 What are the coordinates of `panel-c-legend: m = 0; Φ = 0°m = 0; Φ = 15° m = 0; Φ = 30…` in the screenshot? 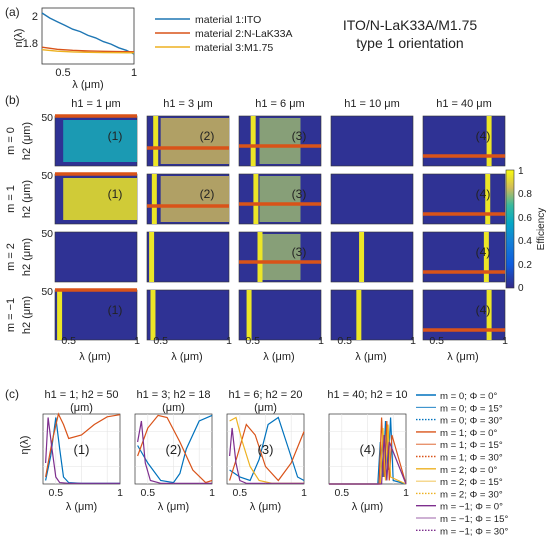 It's located at (462, 464).